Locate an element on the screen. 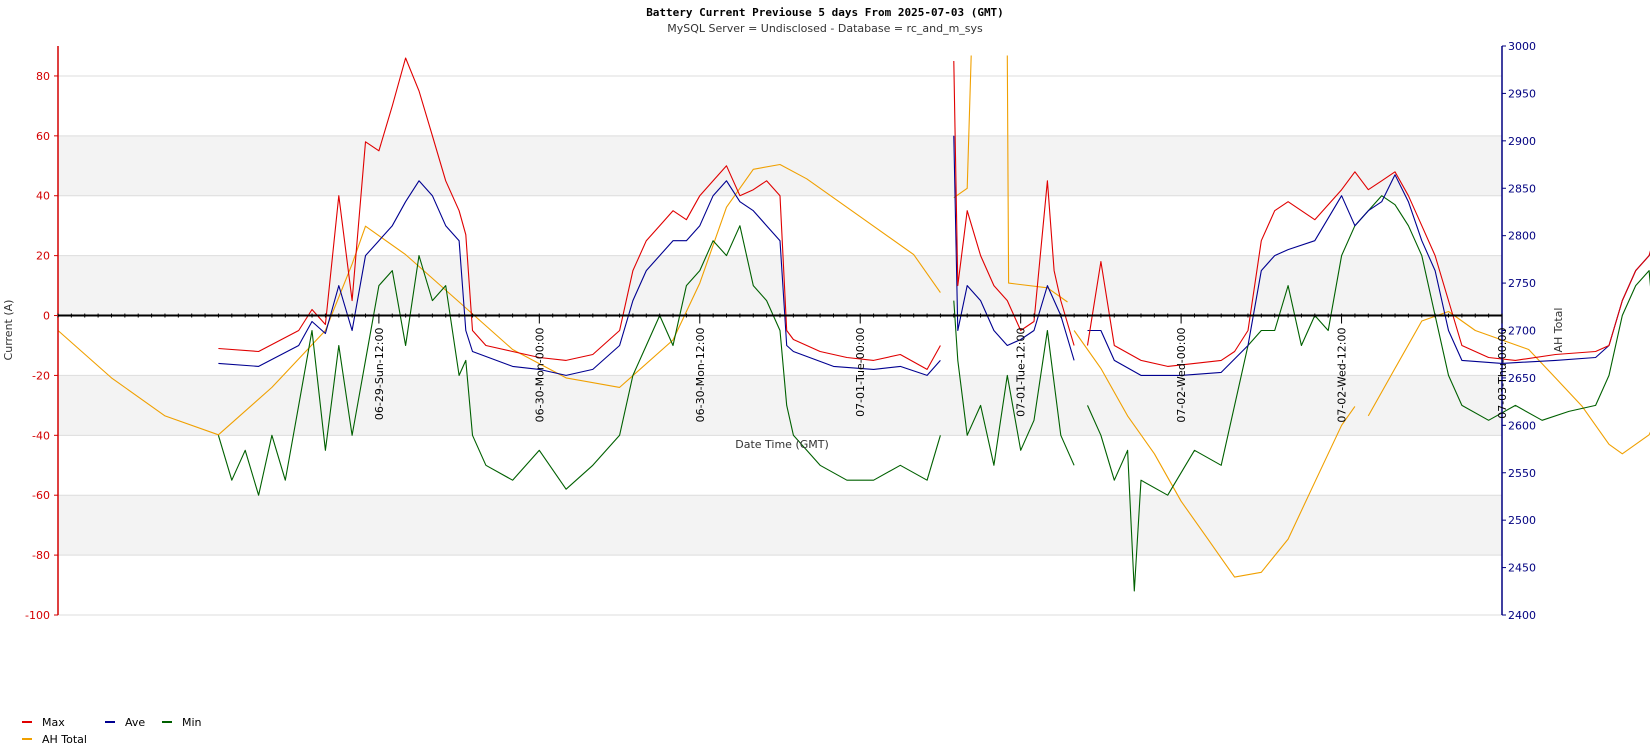  x-tick-label: 07-02-Wed-12:00 is located at coordinates (1342, 375).